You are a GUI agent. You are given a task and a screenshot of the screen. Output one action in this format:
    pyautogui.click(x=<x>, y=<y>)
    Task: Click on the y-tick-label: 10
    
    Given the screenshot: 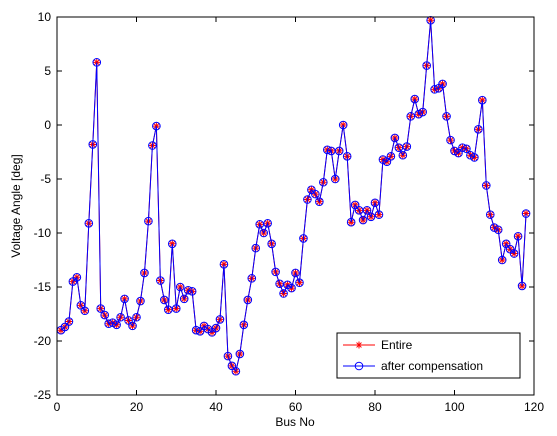 What is the action you would take?
    pyautogui.click(x=45, y=17)
    